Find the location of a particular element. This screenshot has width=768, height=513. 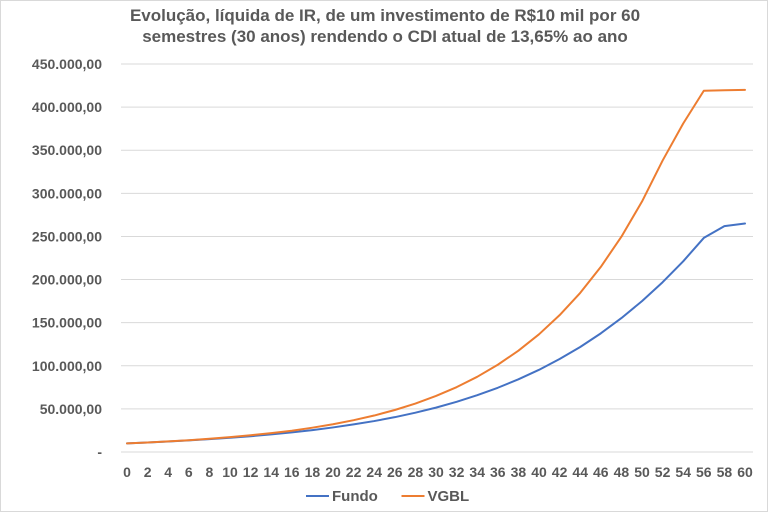

x-tick-label: 2 is located at coordinates (148, 472).